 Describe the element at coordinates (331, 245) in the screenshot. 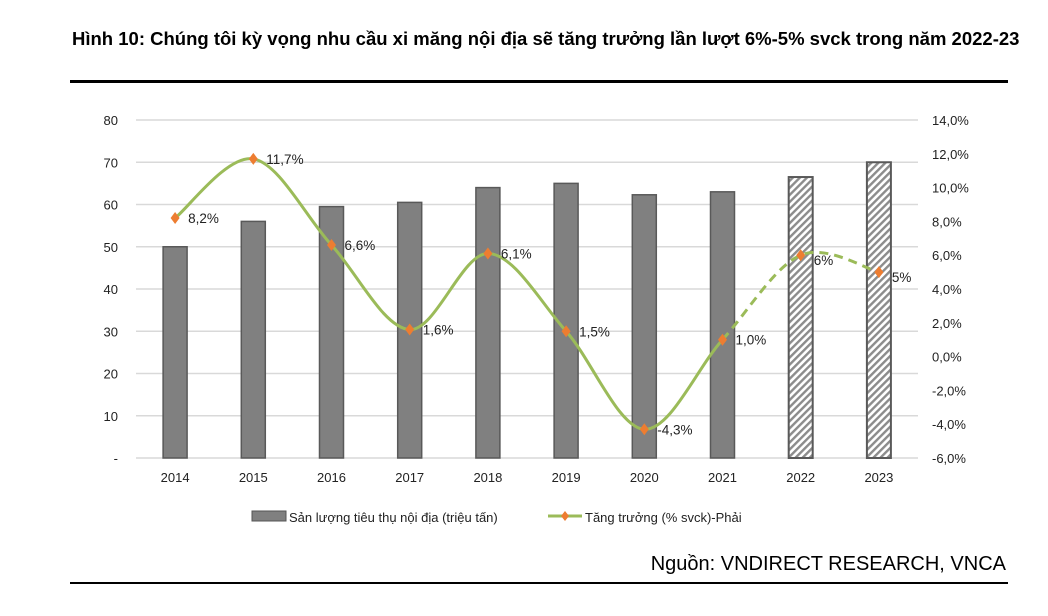

I see `growth-marker-2016` at that location.